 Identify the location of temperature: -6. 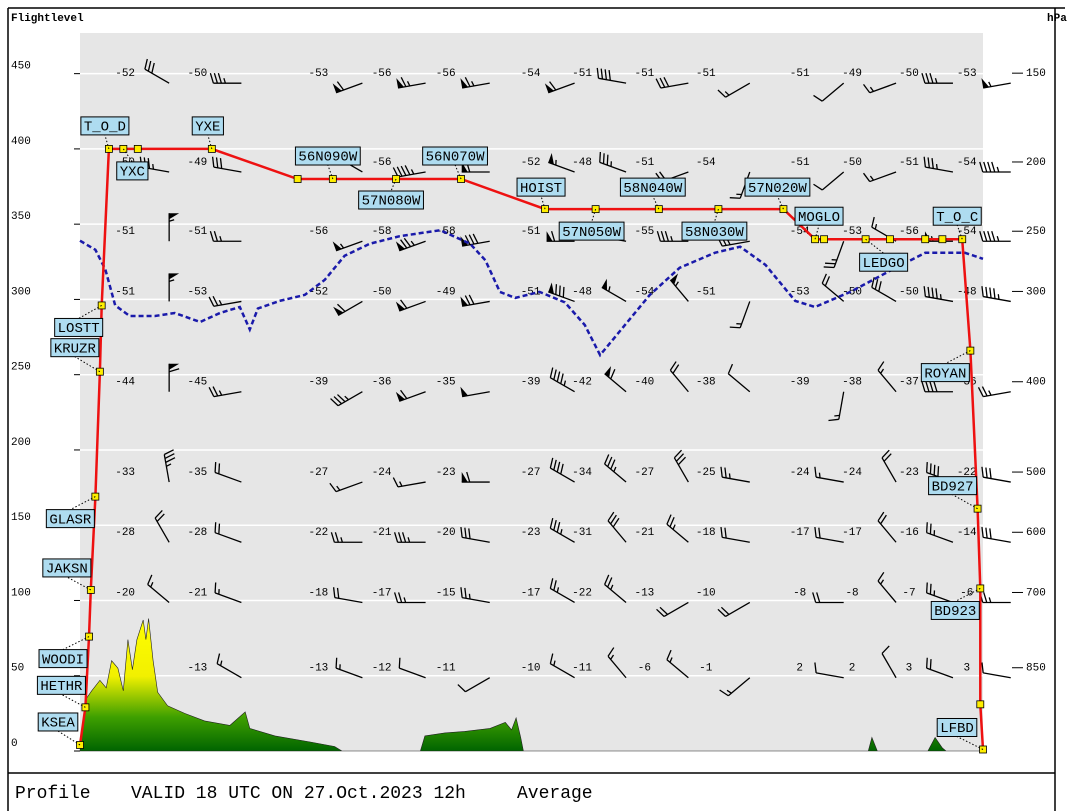
(966, 593).